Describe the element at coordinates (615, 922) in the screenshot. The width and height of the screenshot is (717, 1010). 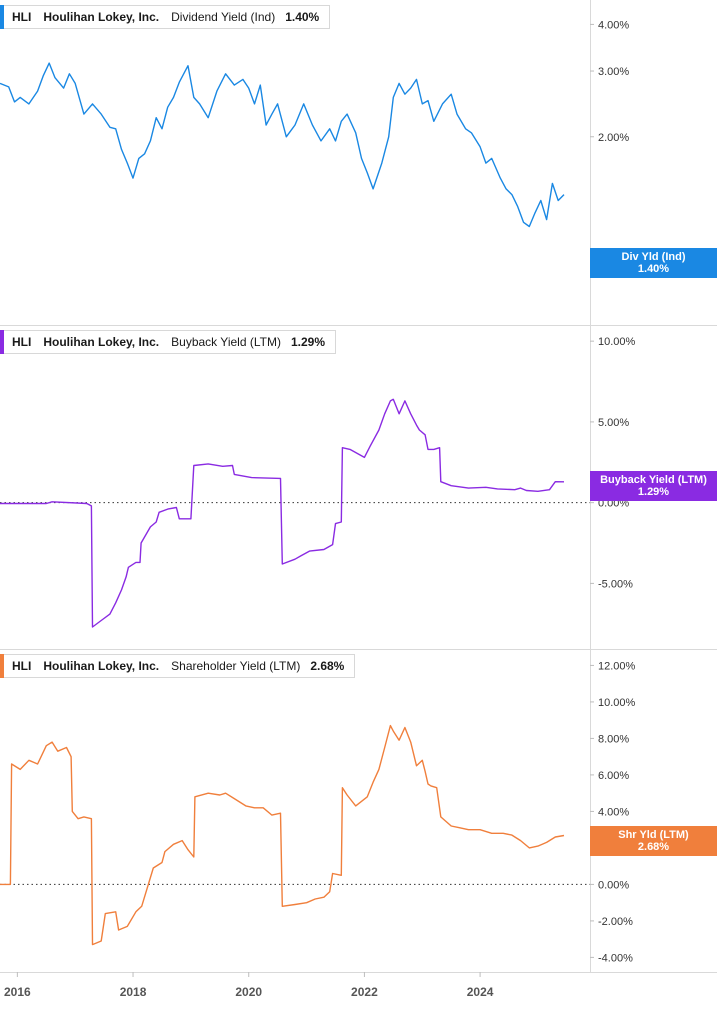
I see `y-tick-label: -2.00%` at that location.